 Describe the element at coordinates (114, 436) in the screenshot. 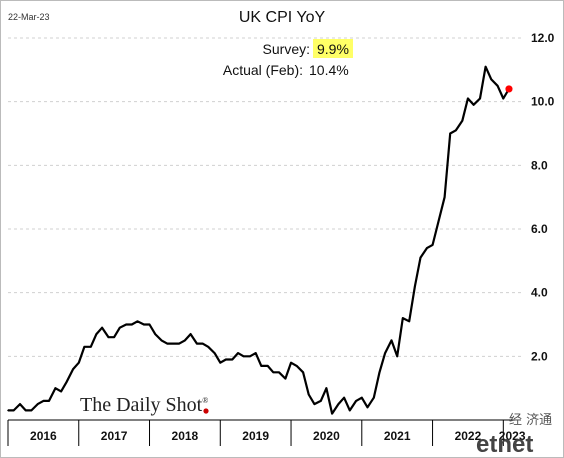

I see `x-tick-label: 2017` at that location.